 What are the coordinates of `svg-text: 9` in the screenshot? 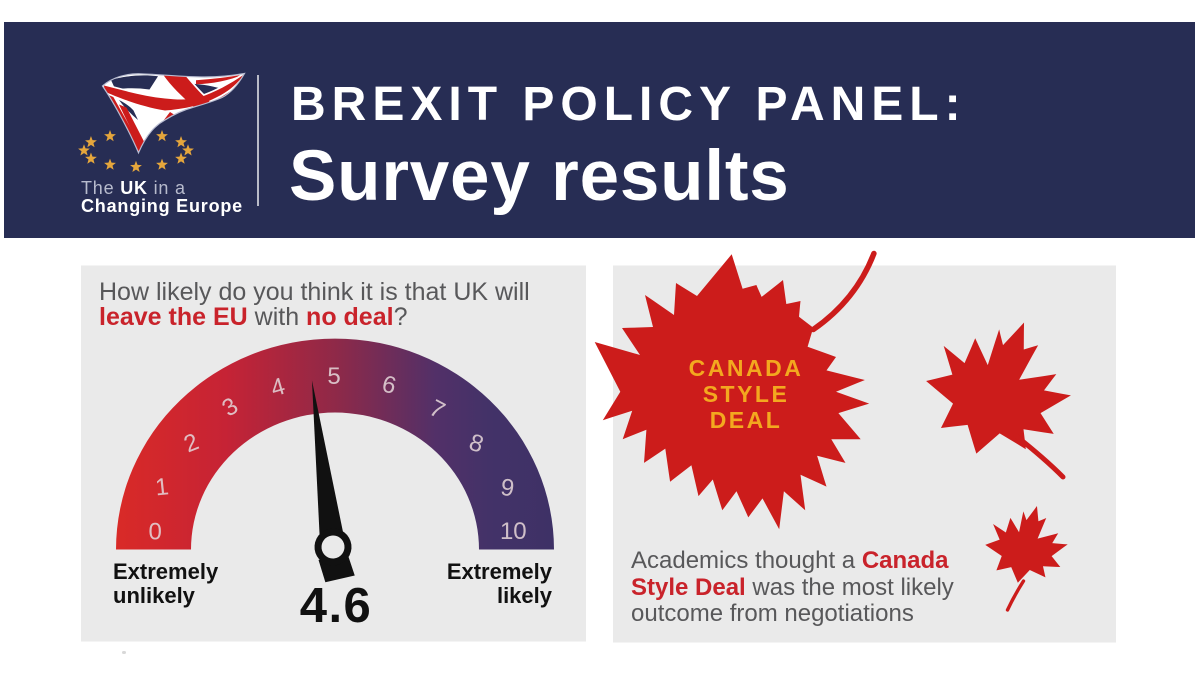 It's located at (507, 488).